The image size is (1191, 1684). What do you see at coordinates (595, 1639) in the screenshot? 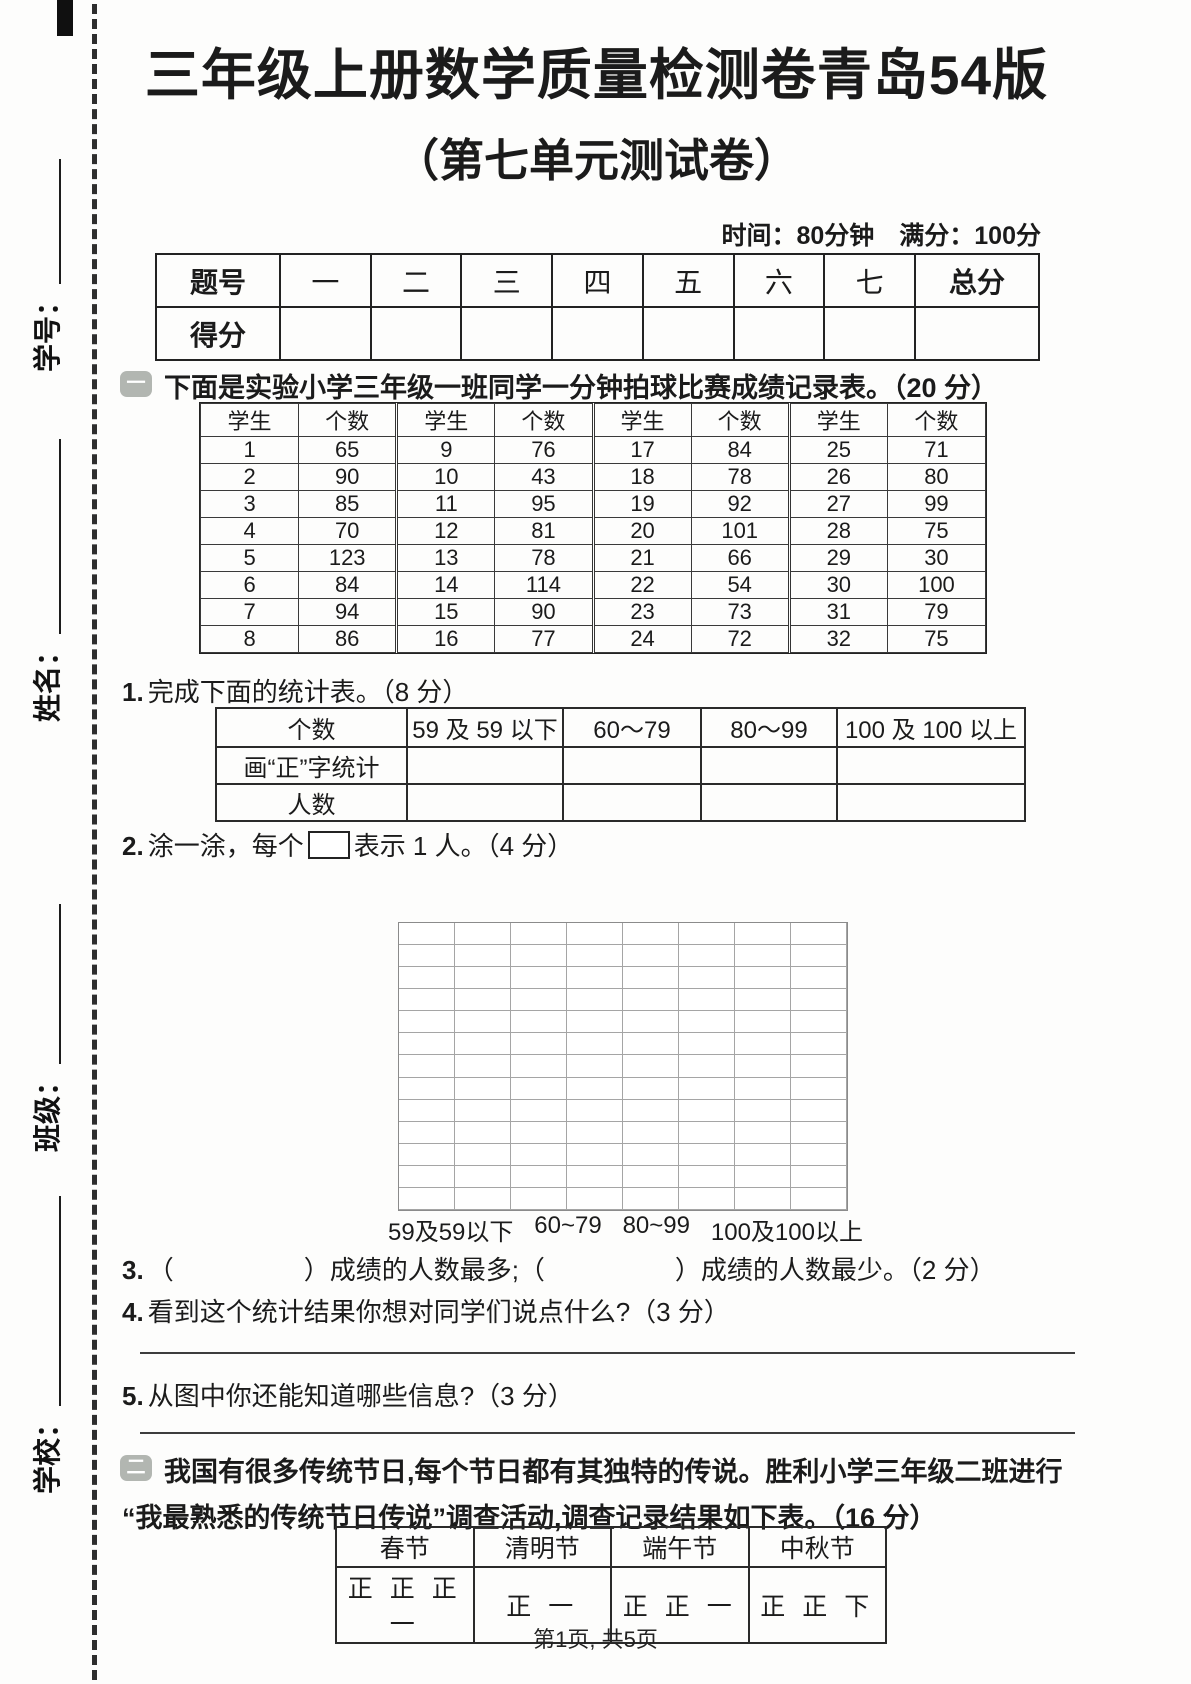
I see `page-number-footer: 第1页, 共5页` at bounding box center [595, 1639].